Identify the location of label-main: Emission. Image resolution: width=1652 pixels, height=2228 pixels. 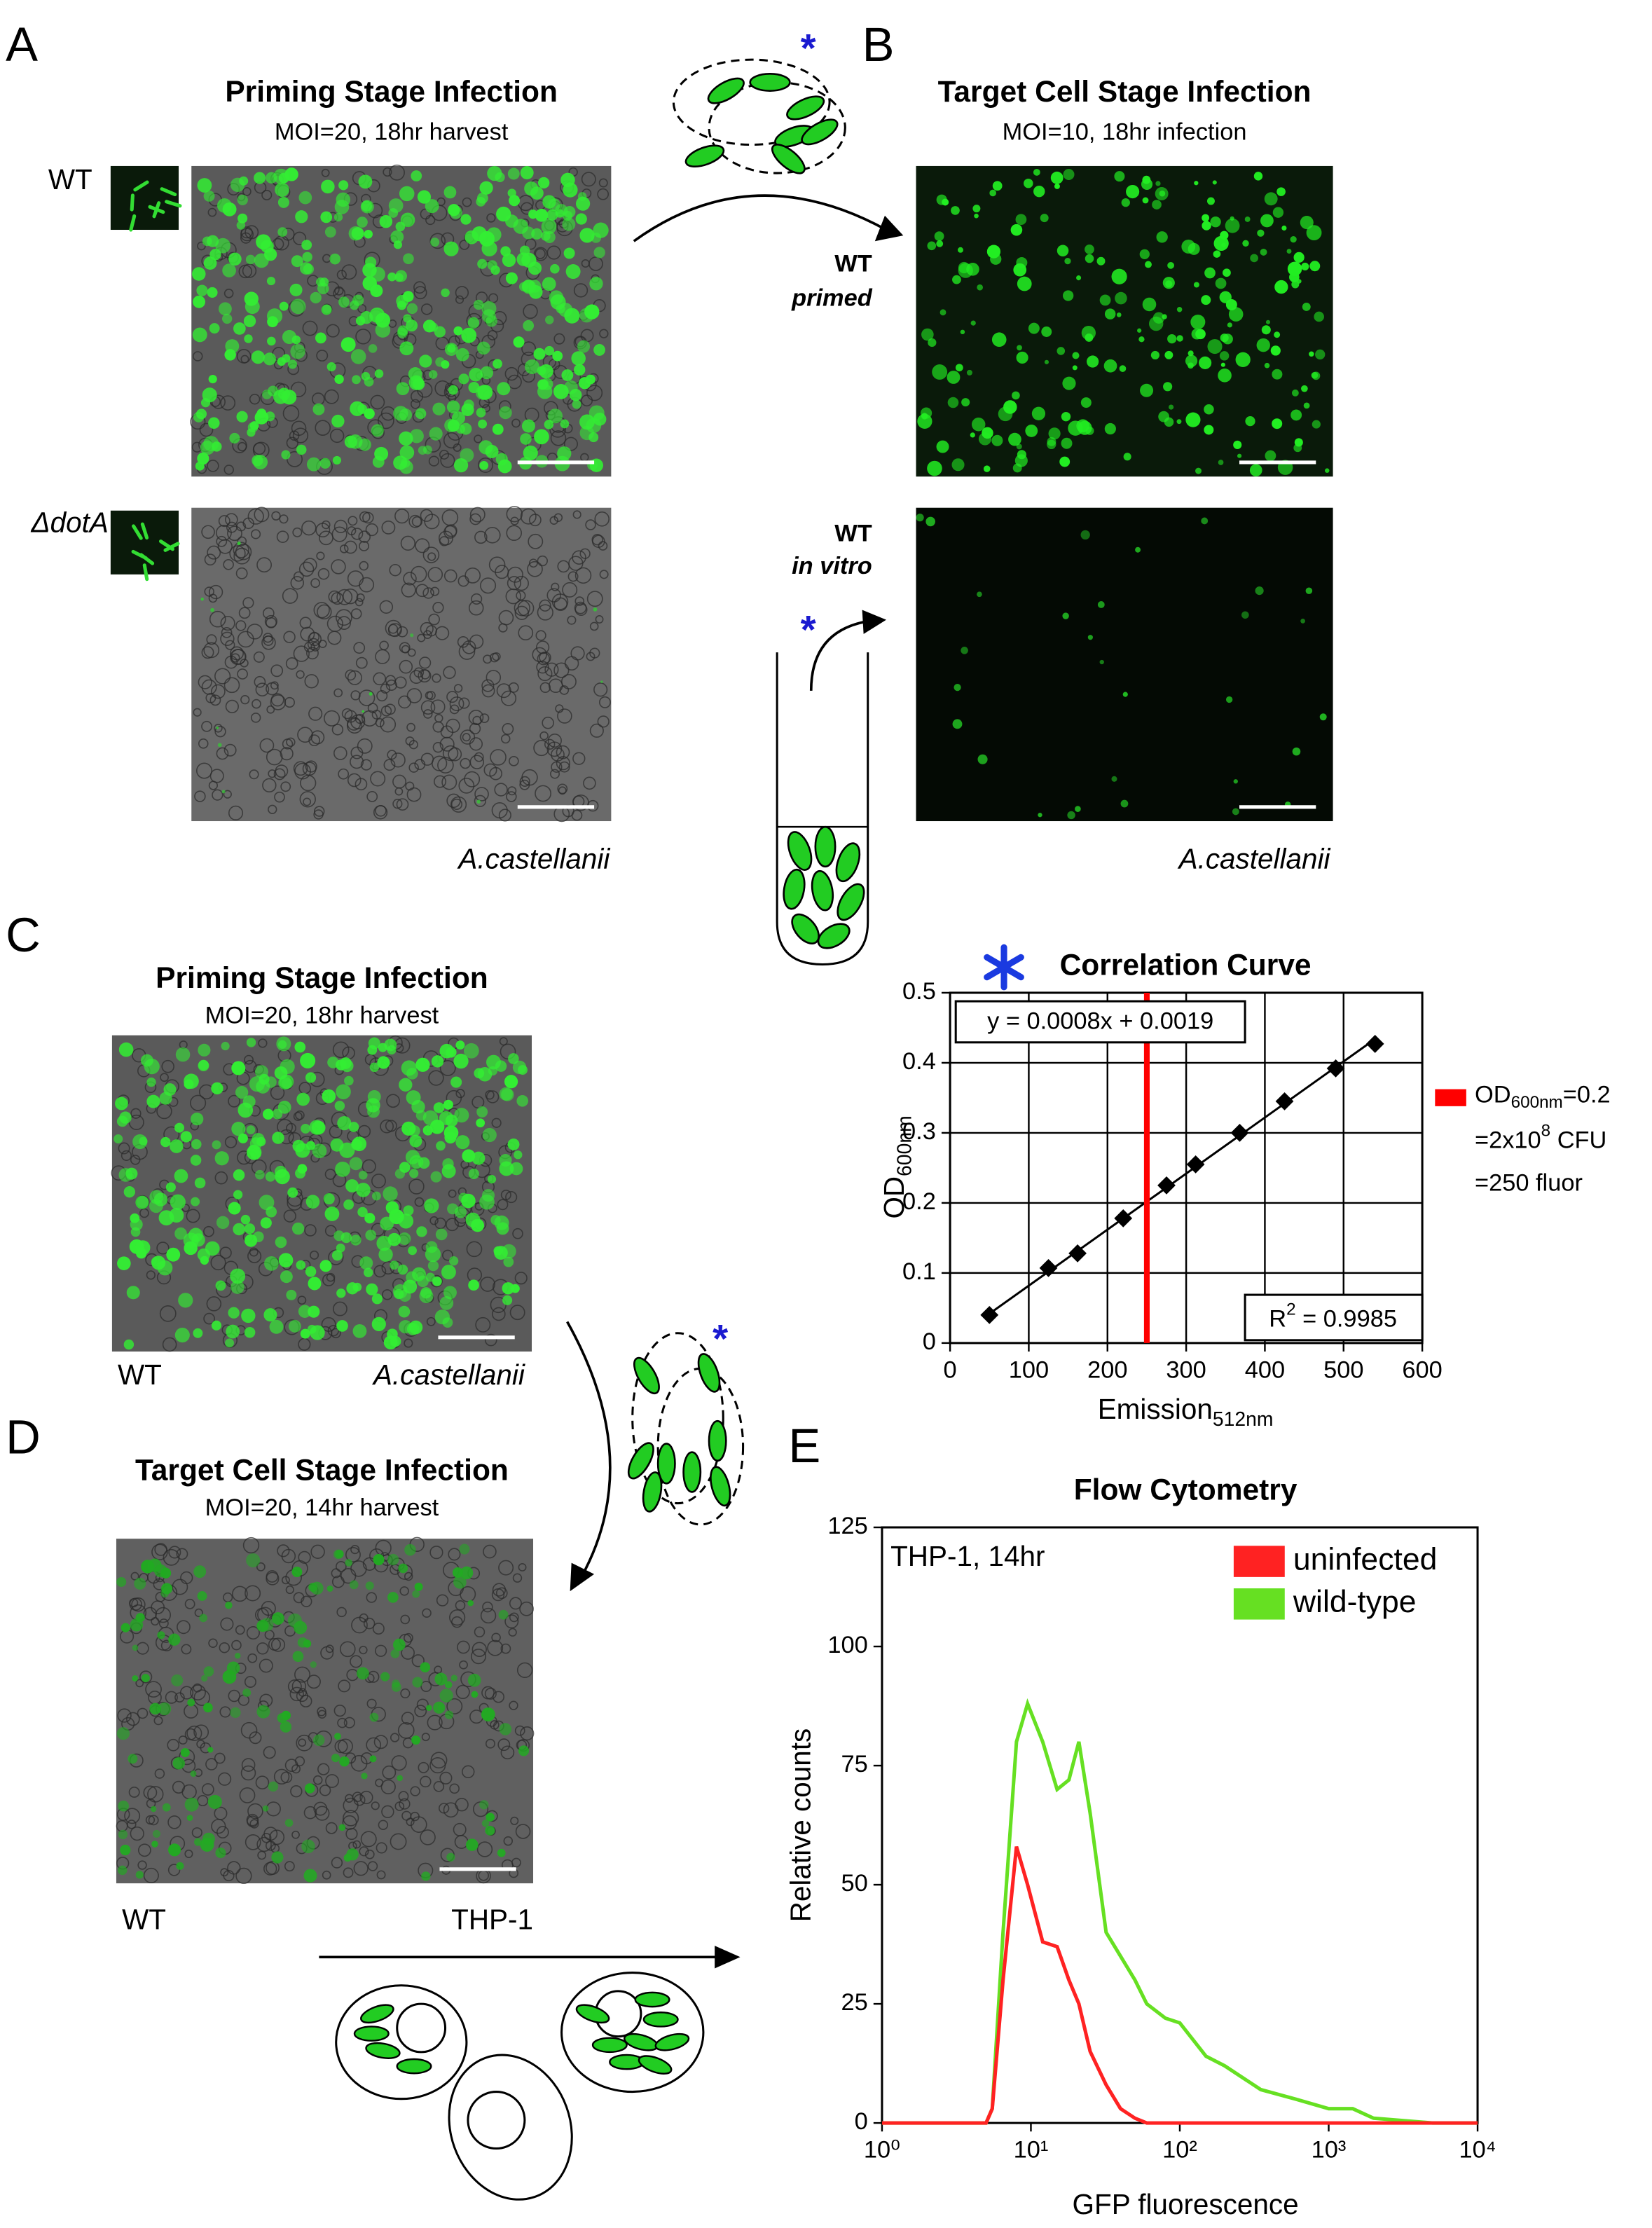
(1155, 1409).